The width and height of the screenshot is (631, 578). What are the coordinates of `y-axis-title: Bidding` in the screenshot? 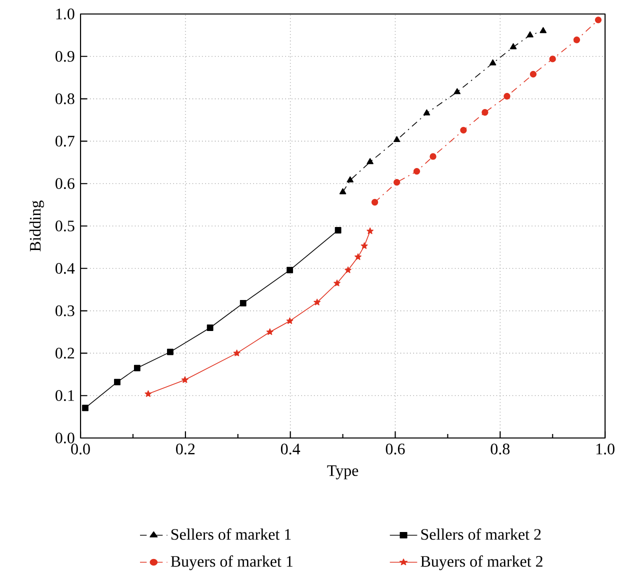 It's located at (36, 226).